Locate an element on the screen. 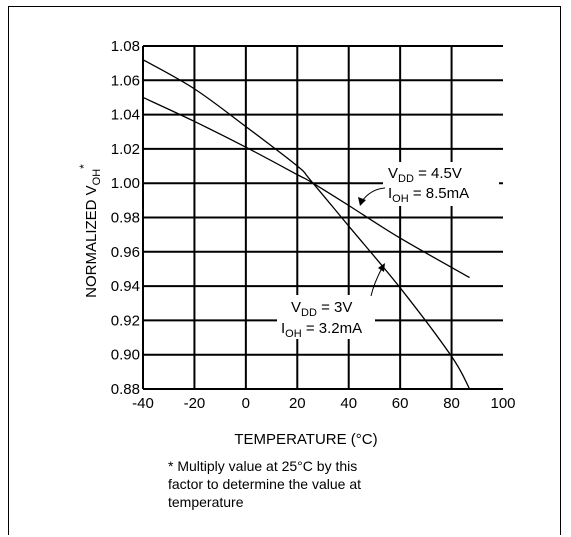 Image resolution: width=571 pixels, height=537 pixels. footnote-line-1: * Multiply value at 25°C by this is located at coordinates (262, 466).